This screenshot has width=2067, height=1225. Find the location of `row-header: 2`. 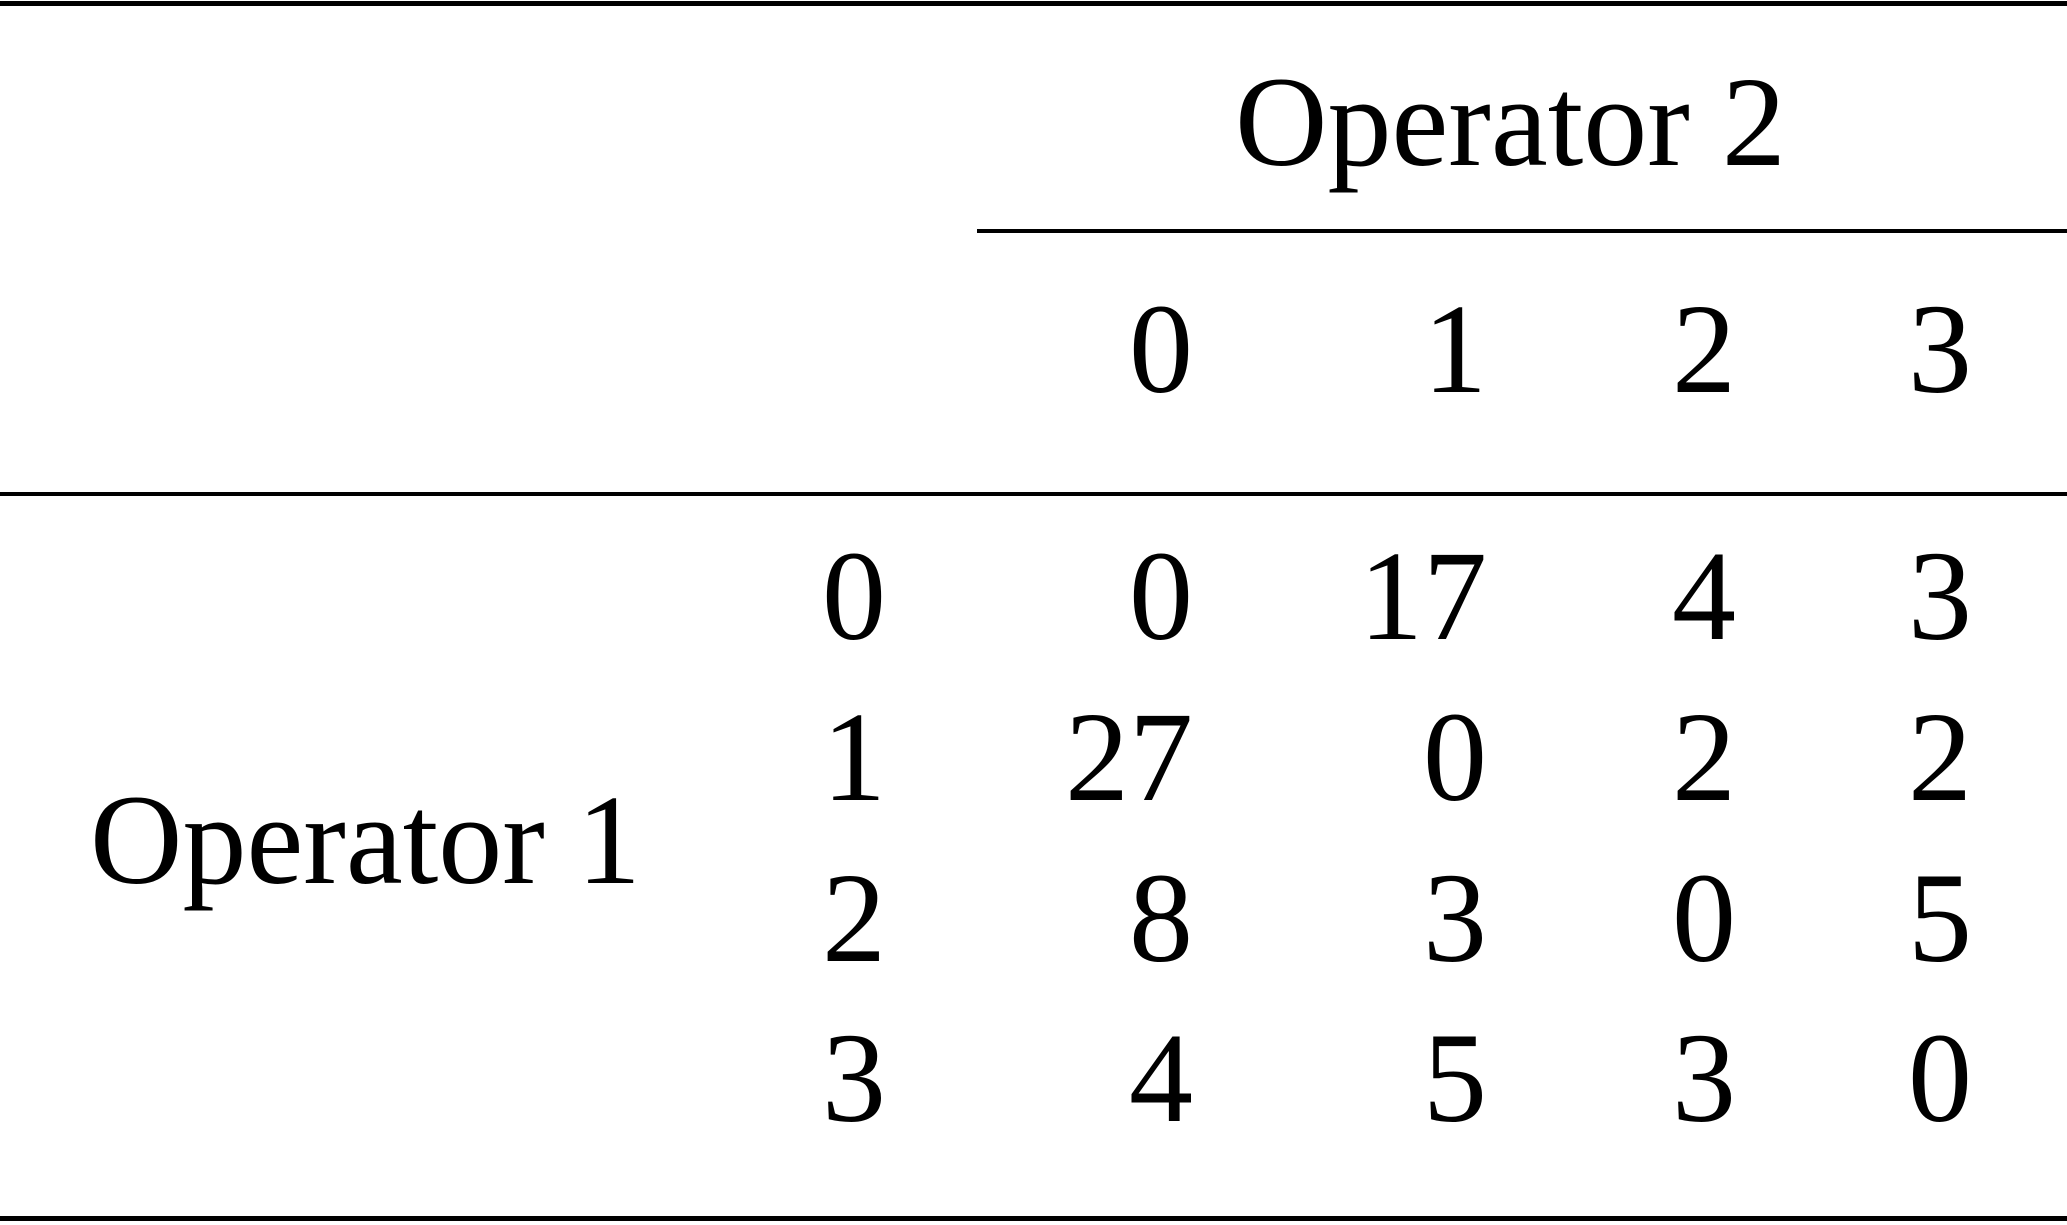

row-header: 2 is located at coordinates (854, 918).